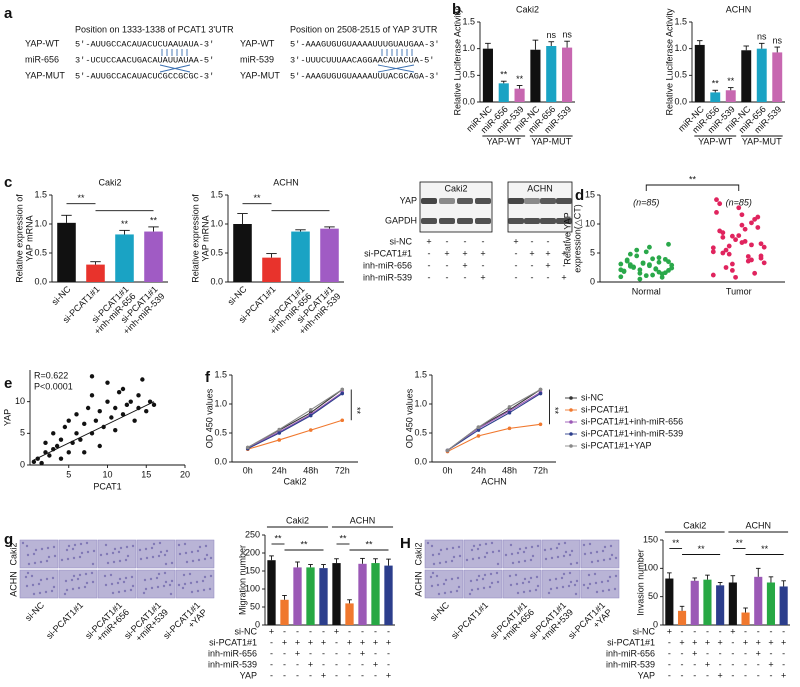 The image size is (800, 687). What do you see at coordinates (631, 642) in the screenshot?
I see `table-row-label: si-PCAT1#1` at bounding box center [631, 642].